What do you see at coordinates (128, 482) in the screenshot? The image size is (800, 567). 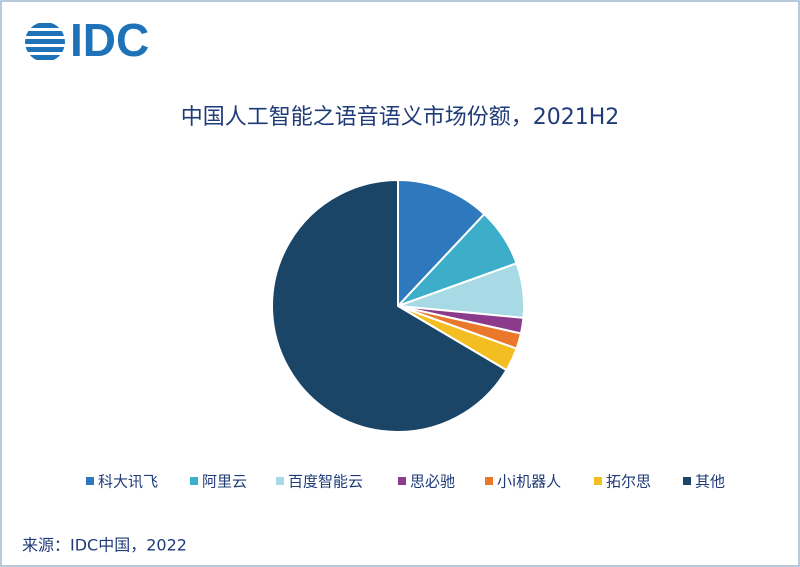 I see `legend-label: 科大讯飞` at bounding box center [128, 482].